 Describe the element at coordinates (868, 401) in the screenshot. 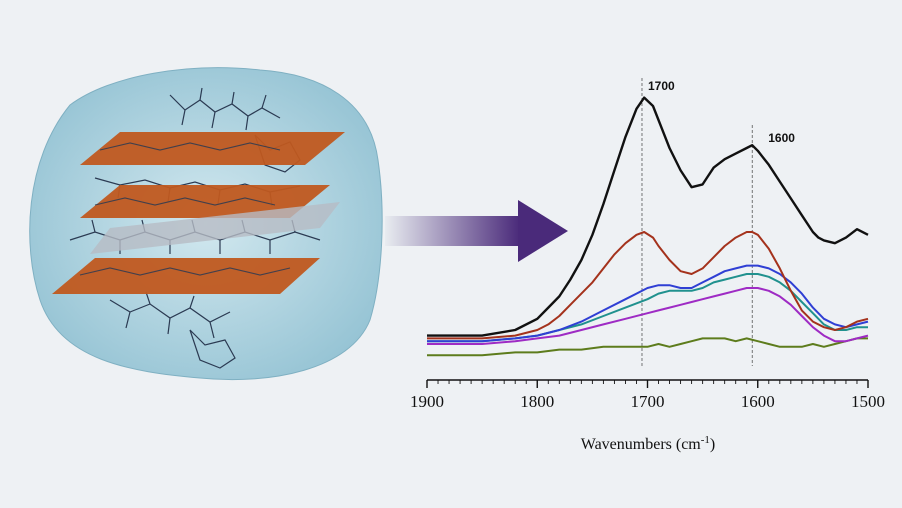

I see `x-tick-label: 1500` at that location.